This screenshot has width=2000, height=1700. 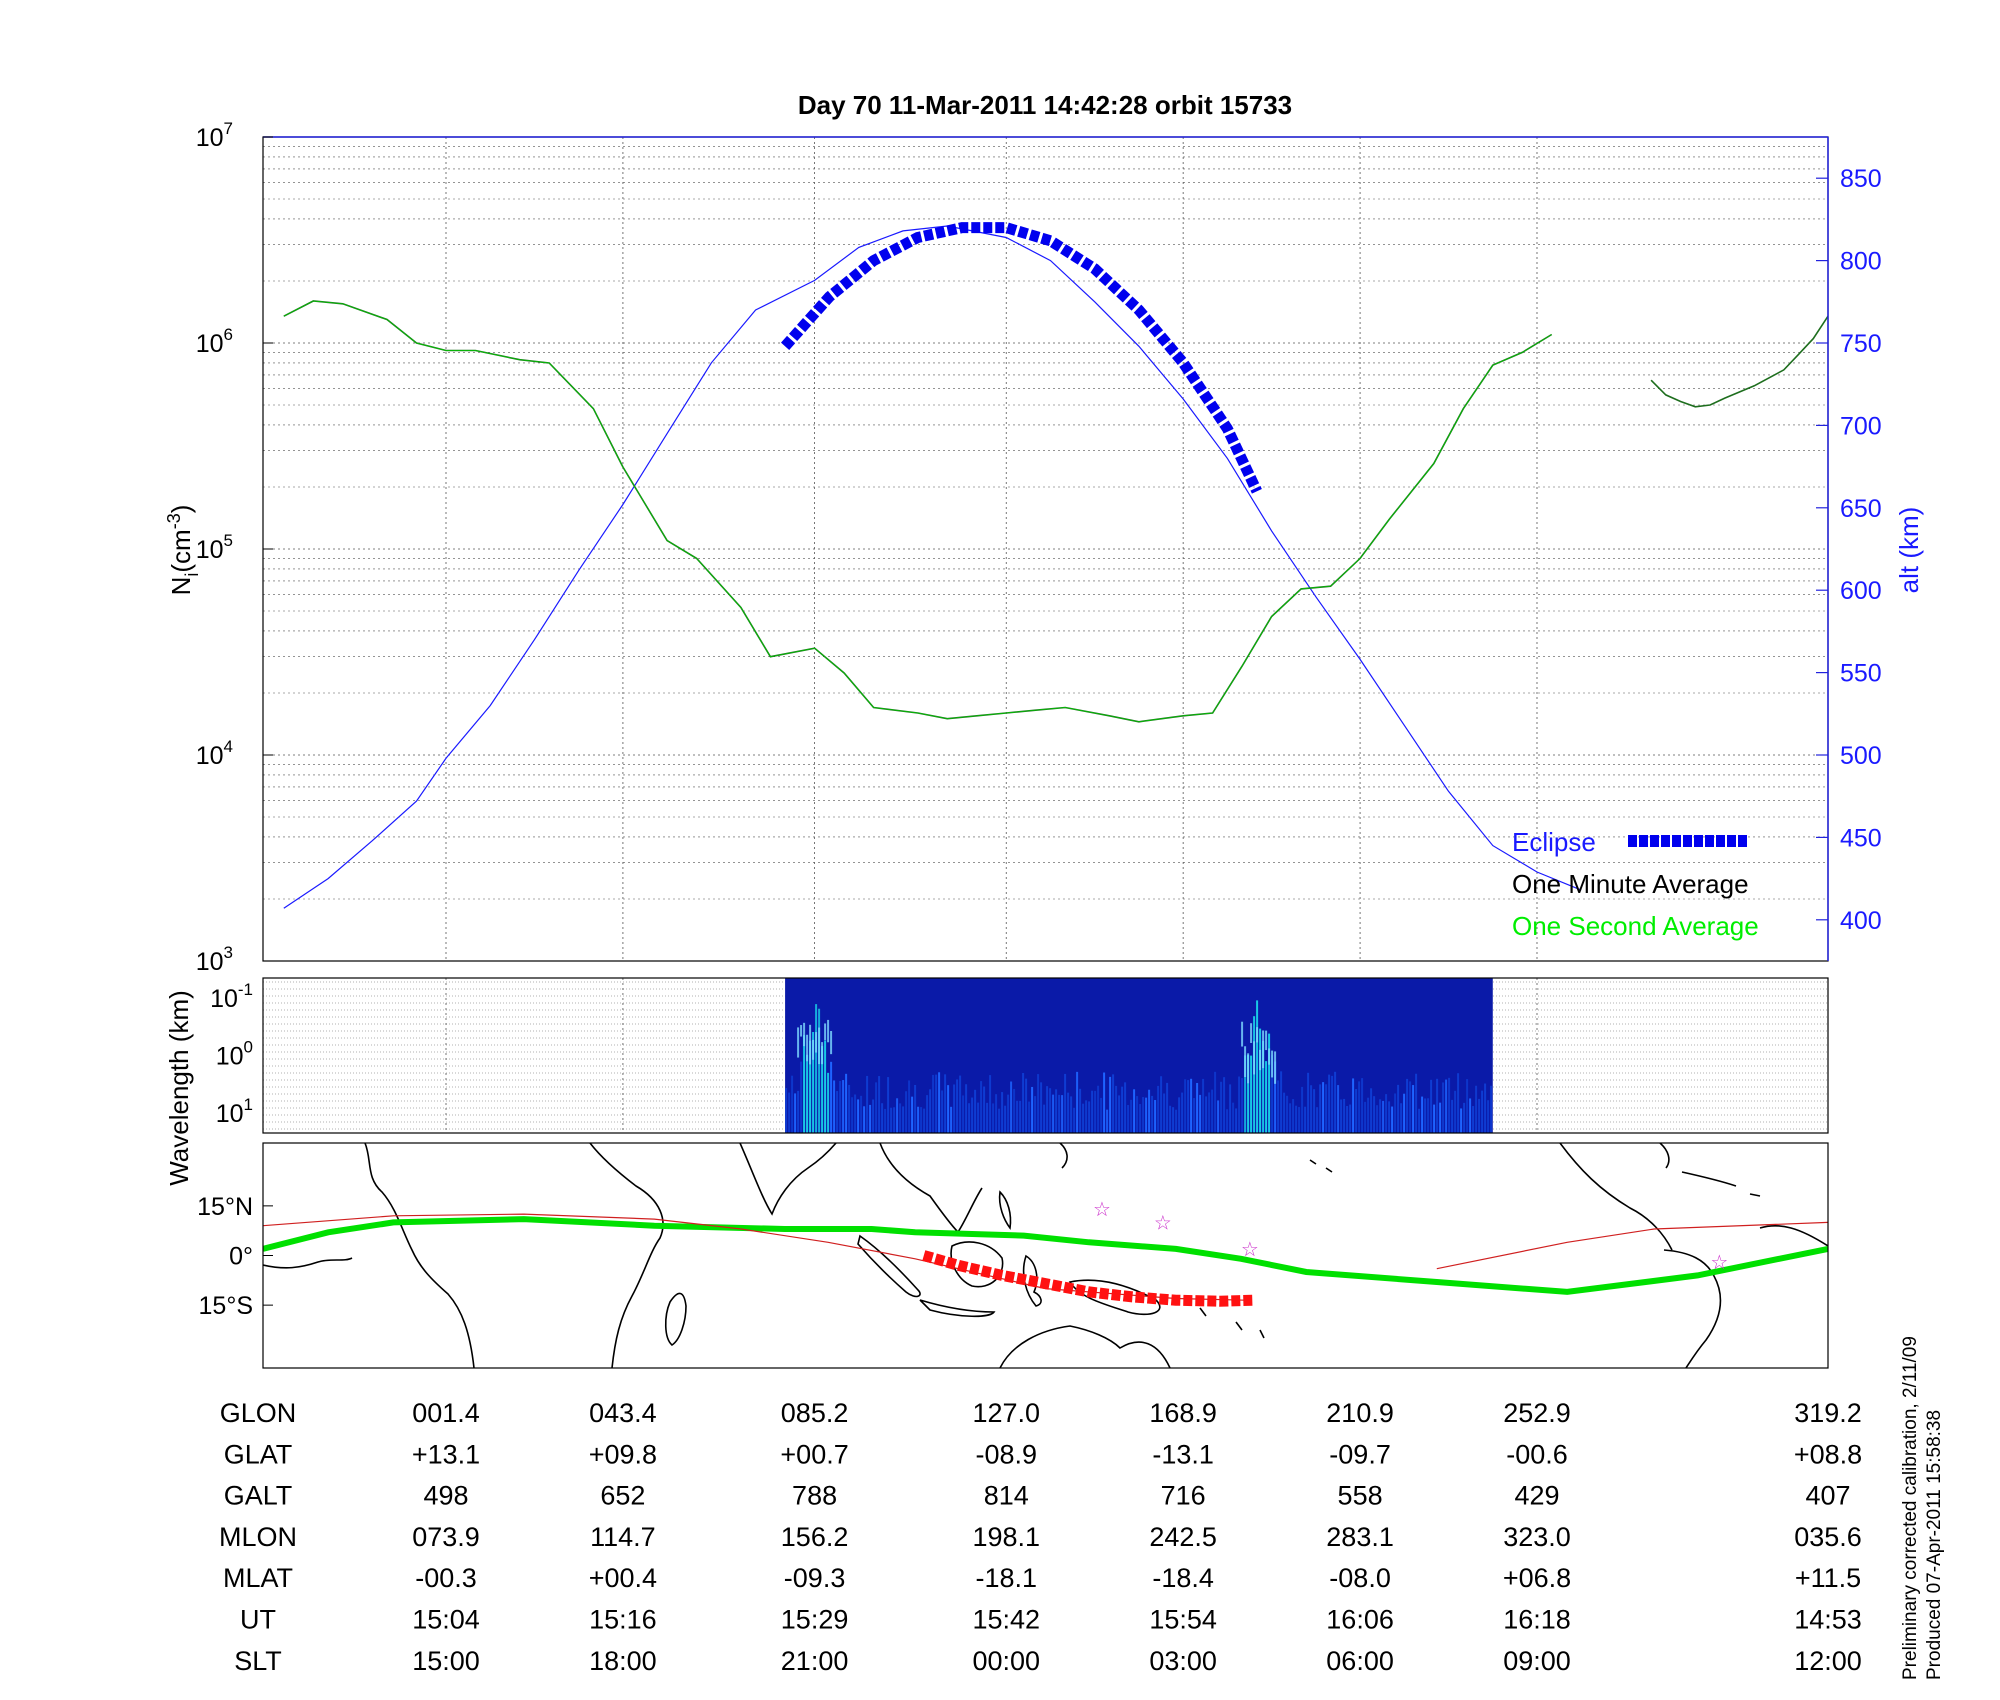 I want to click on left-tick-label: 10⁷, so click(x=214, y=135).